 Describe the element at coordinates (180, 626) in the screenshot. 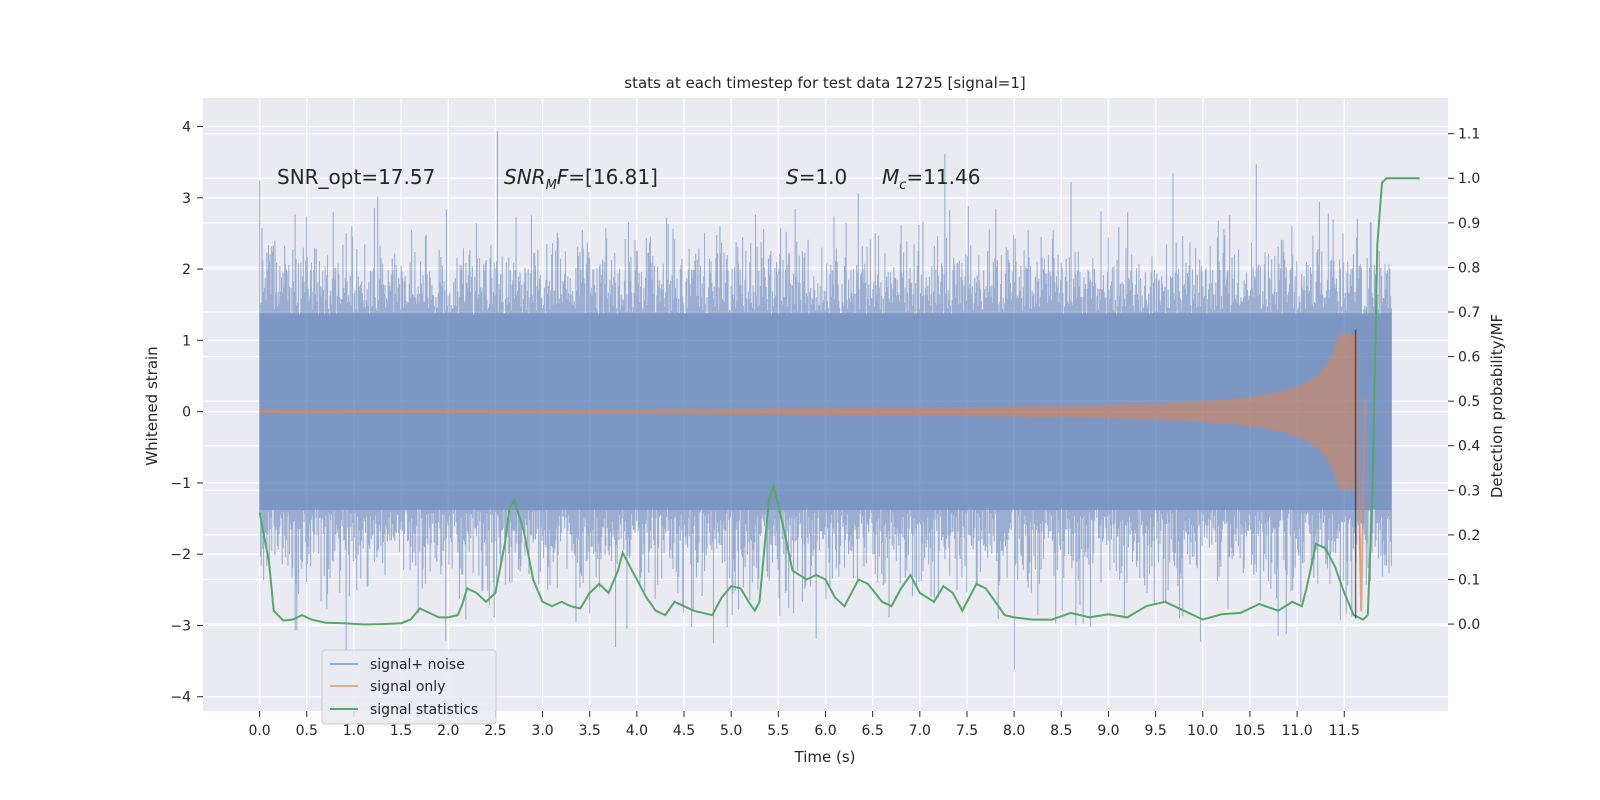

I see `y-left-tick-label: −3` at that location.